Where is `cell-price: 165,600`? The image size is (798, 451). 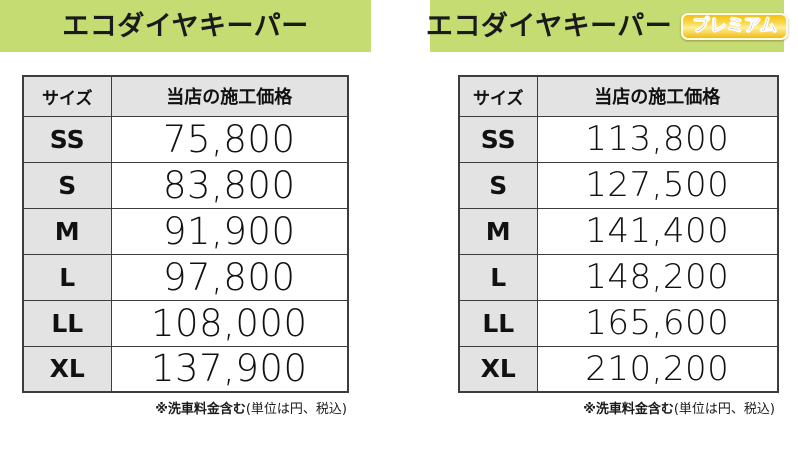
cell-price: 165,600 is located at coordinates (657, 323).